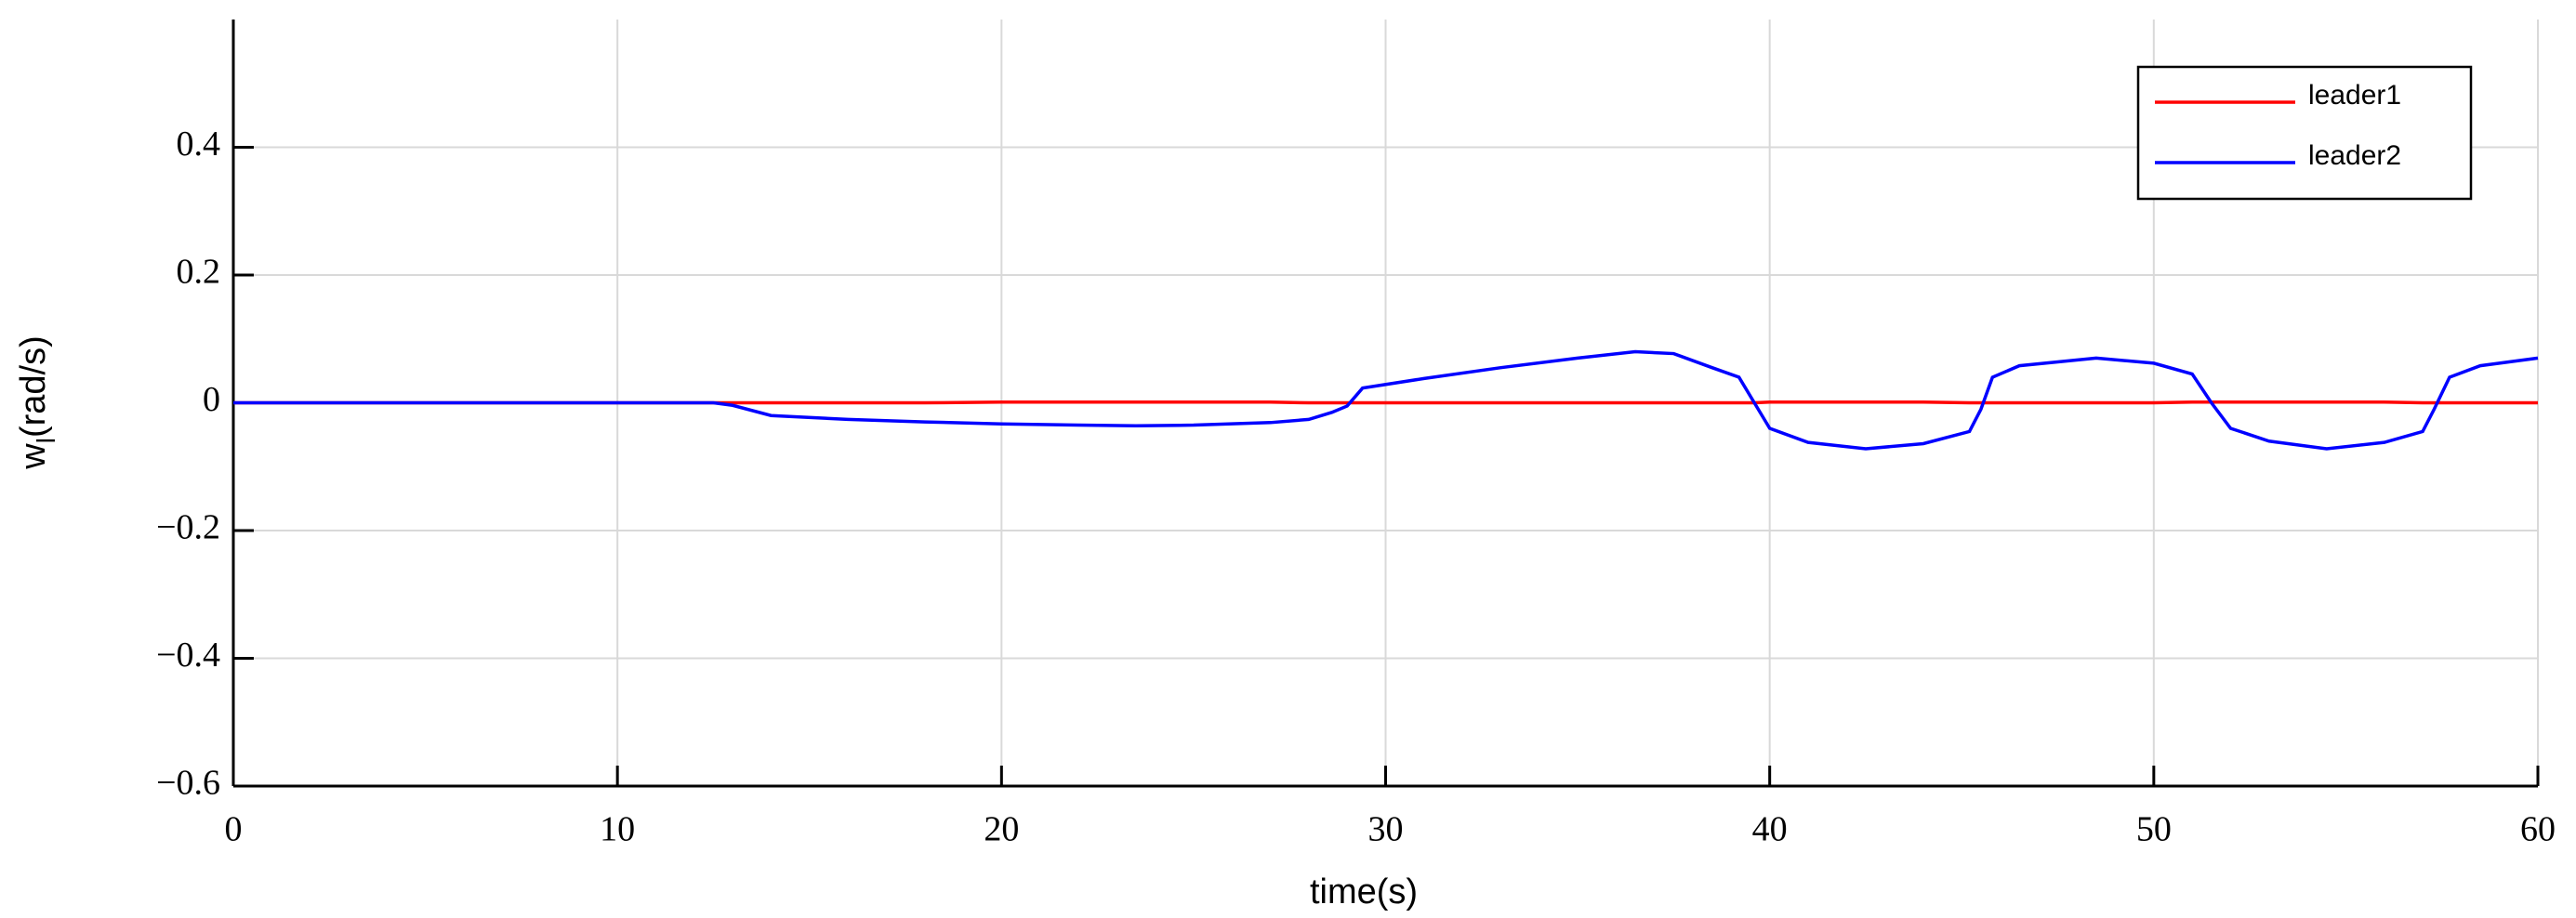 The height and width of the screenshot is (918, 2576). Describe the element at coordinates (2304, 133) in the screenshot. I see `legend-box` at that location.